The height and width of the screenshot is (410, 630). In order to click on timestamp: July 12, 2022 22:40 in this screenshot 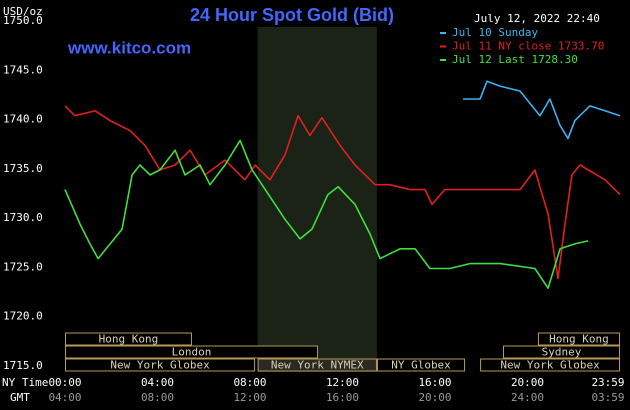, I will do `click(537, 18)`.